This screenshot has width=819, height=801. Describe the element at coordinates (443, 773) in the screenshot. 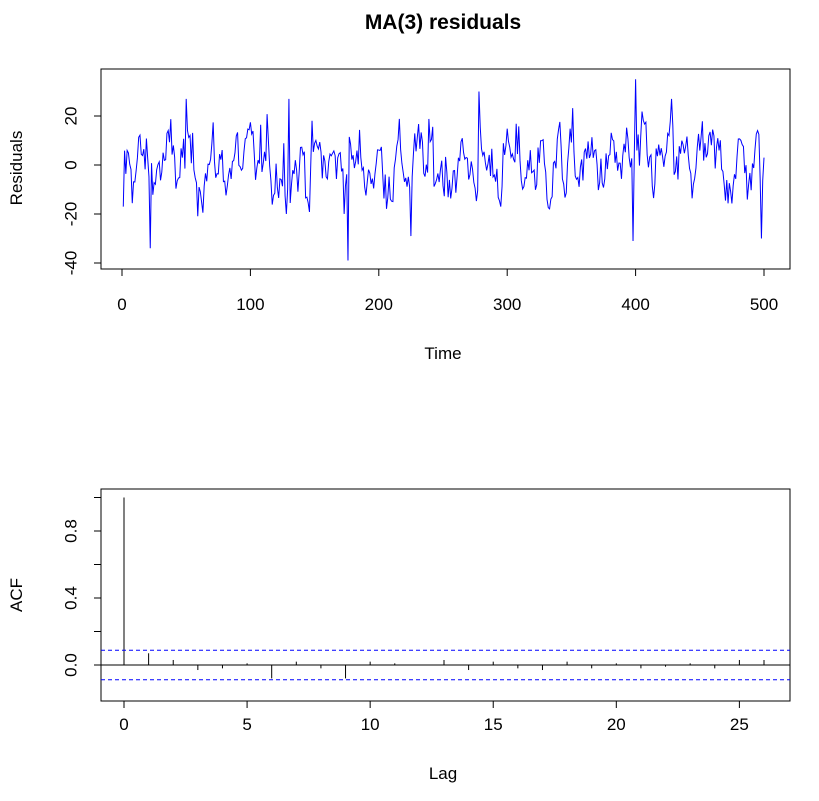

I see `acf-x-label: Lag` at that location.